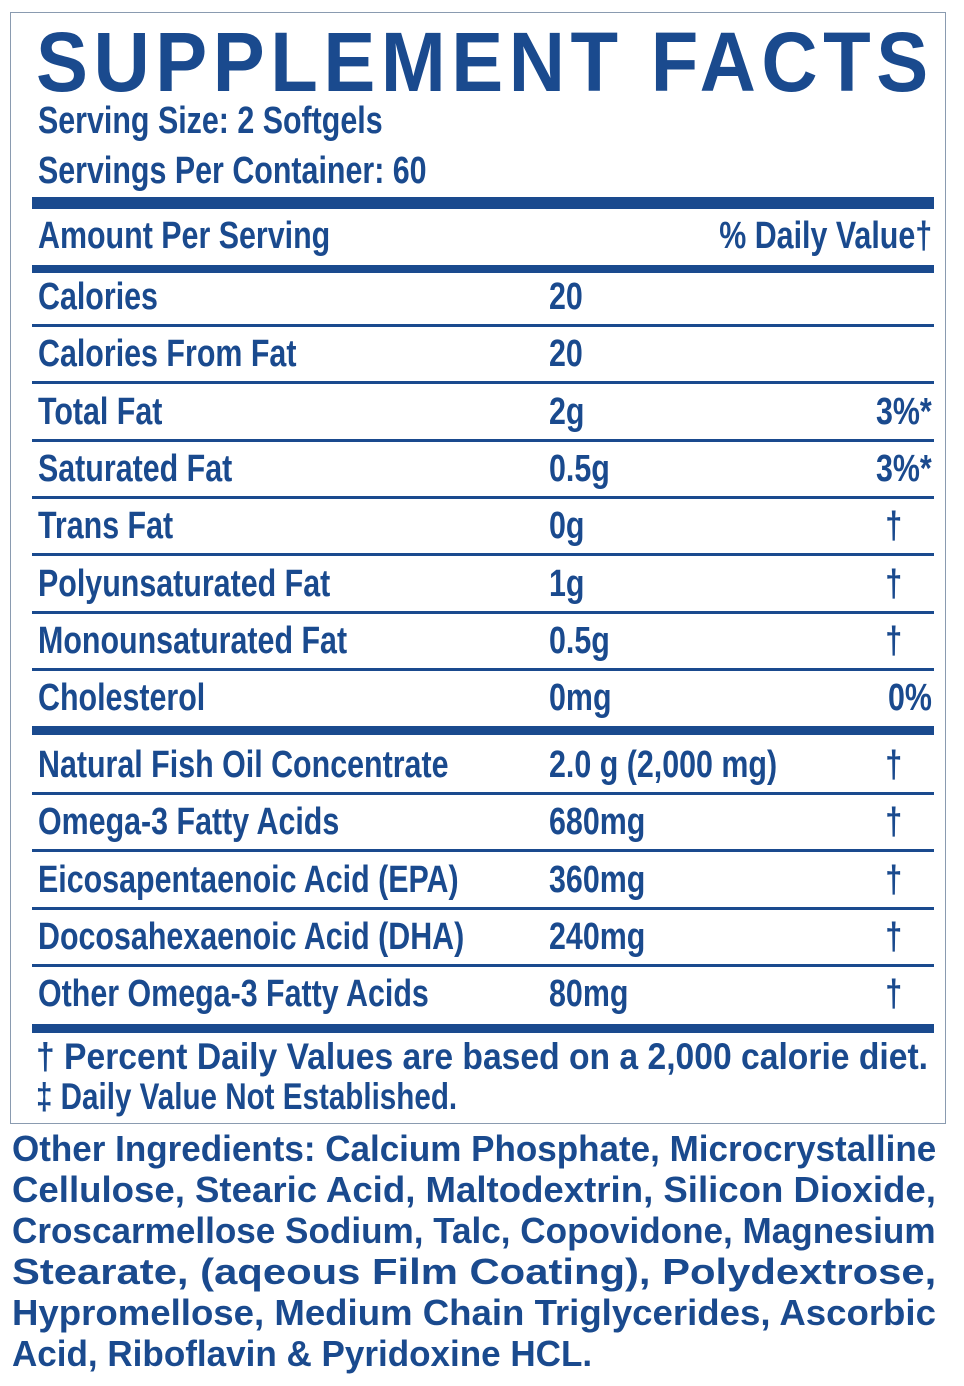 This screenshot has width=964, height=1386. Describe the element at coordinates (597, 936) in the screenshot. I see `nutrient-amount: 240mg` at that location.